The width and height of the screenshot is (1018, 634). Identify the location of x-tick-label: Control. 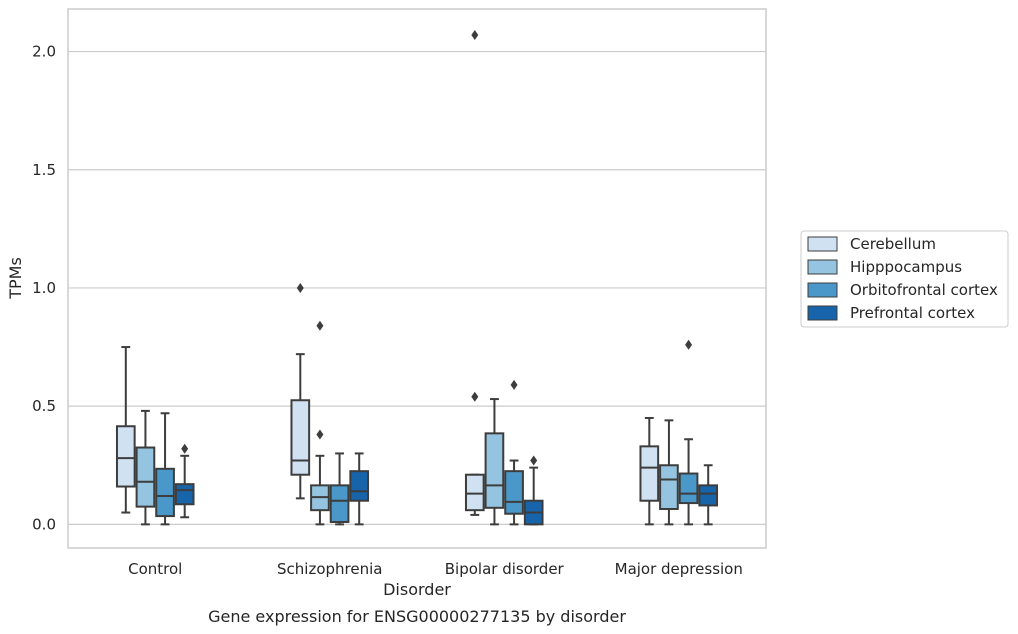
(155, 569).